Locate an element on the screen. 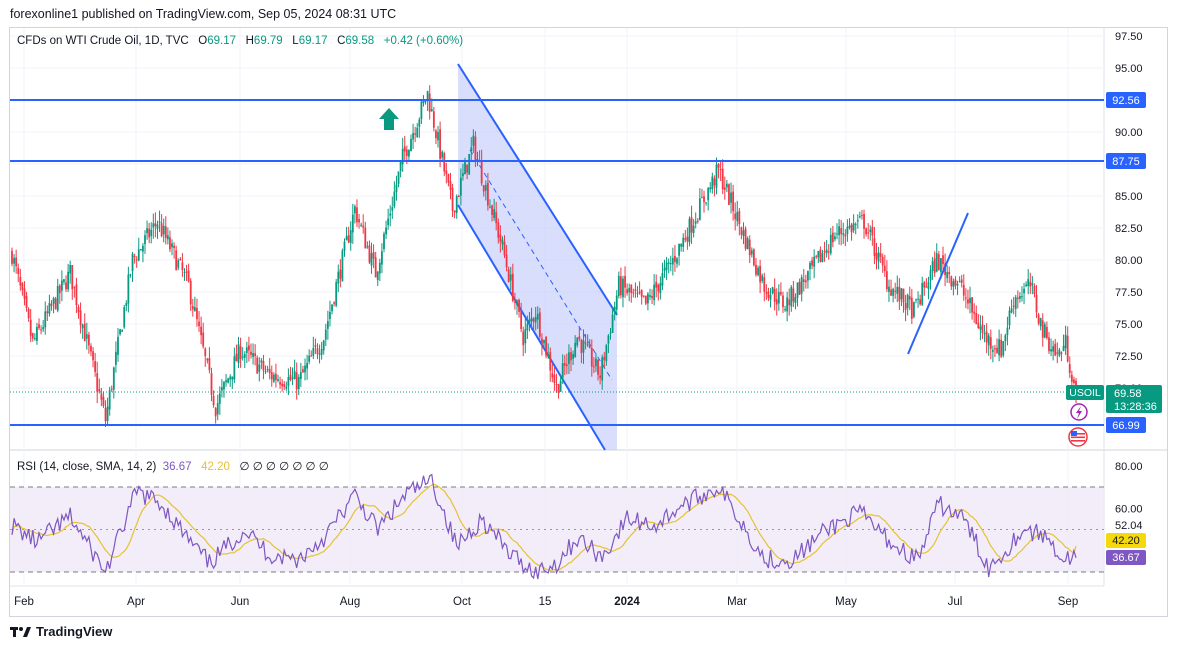 The height and width of the screenshot is (650, 1177). badge-rsi-sma: 42.20 is located at coordinates (1126, 540).